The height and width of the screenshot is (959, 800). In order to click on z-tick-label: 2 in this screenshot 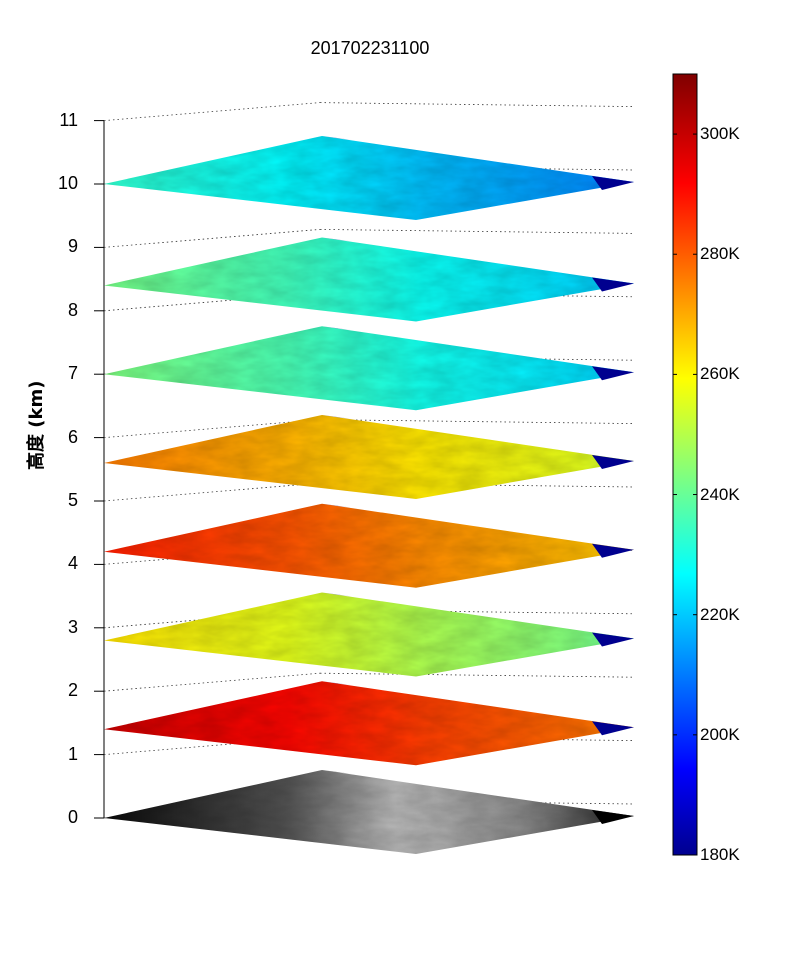, I will do `click(72, 690)`.